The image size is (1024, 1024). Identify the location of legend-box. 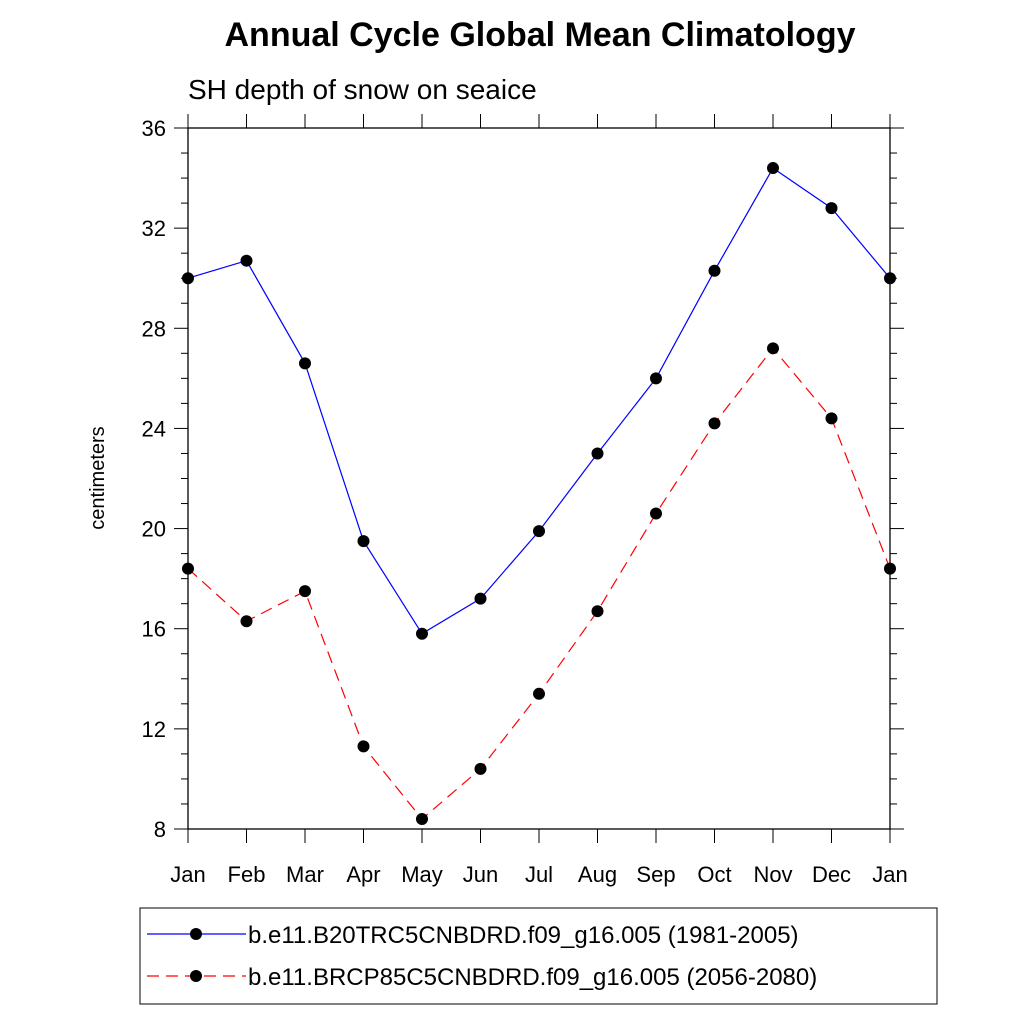
(538, 956).